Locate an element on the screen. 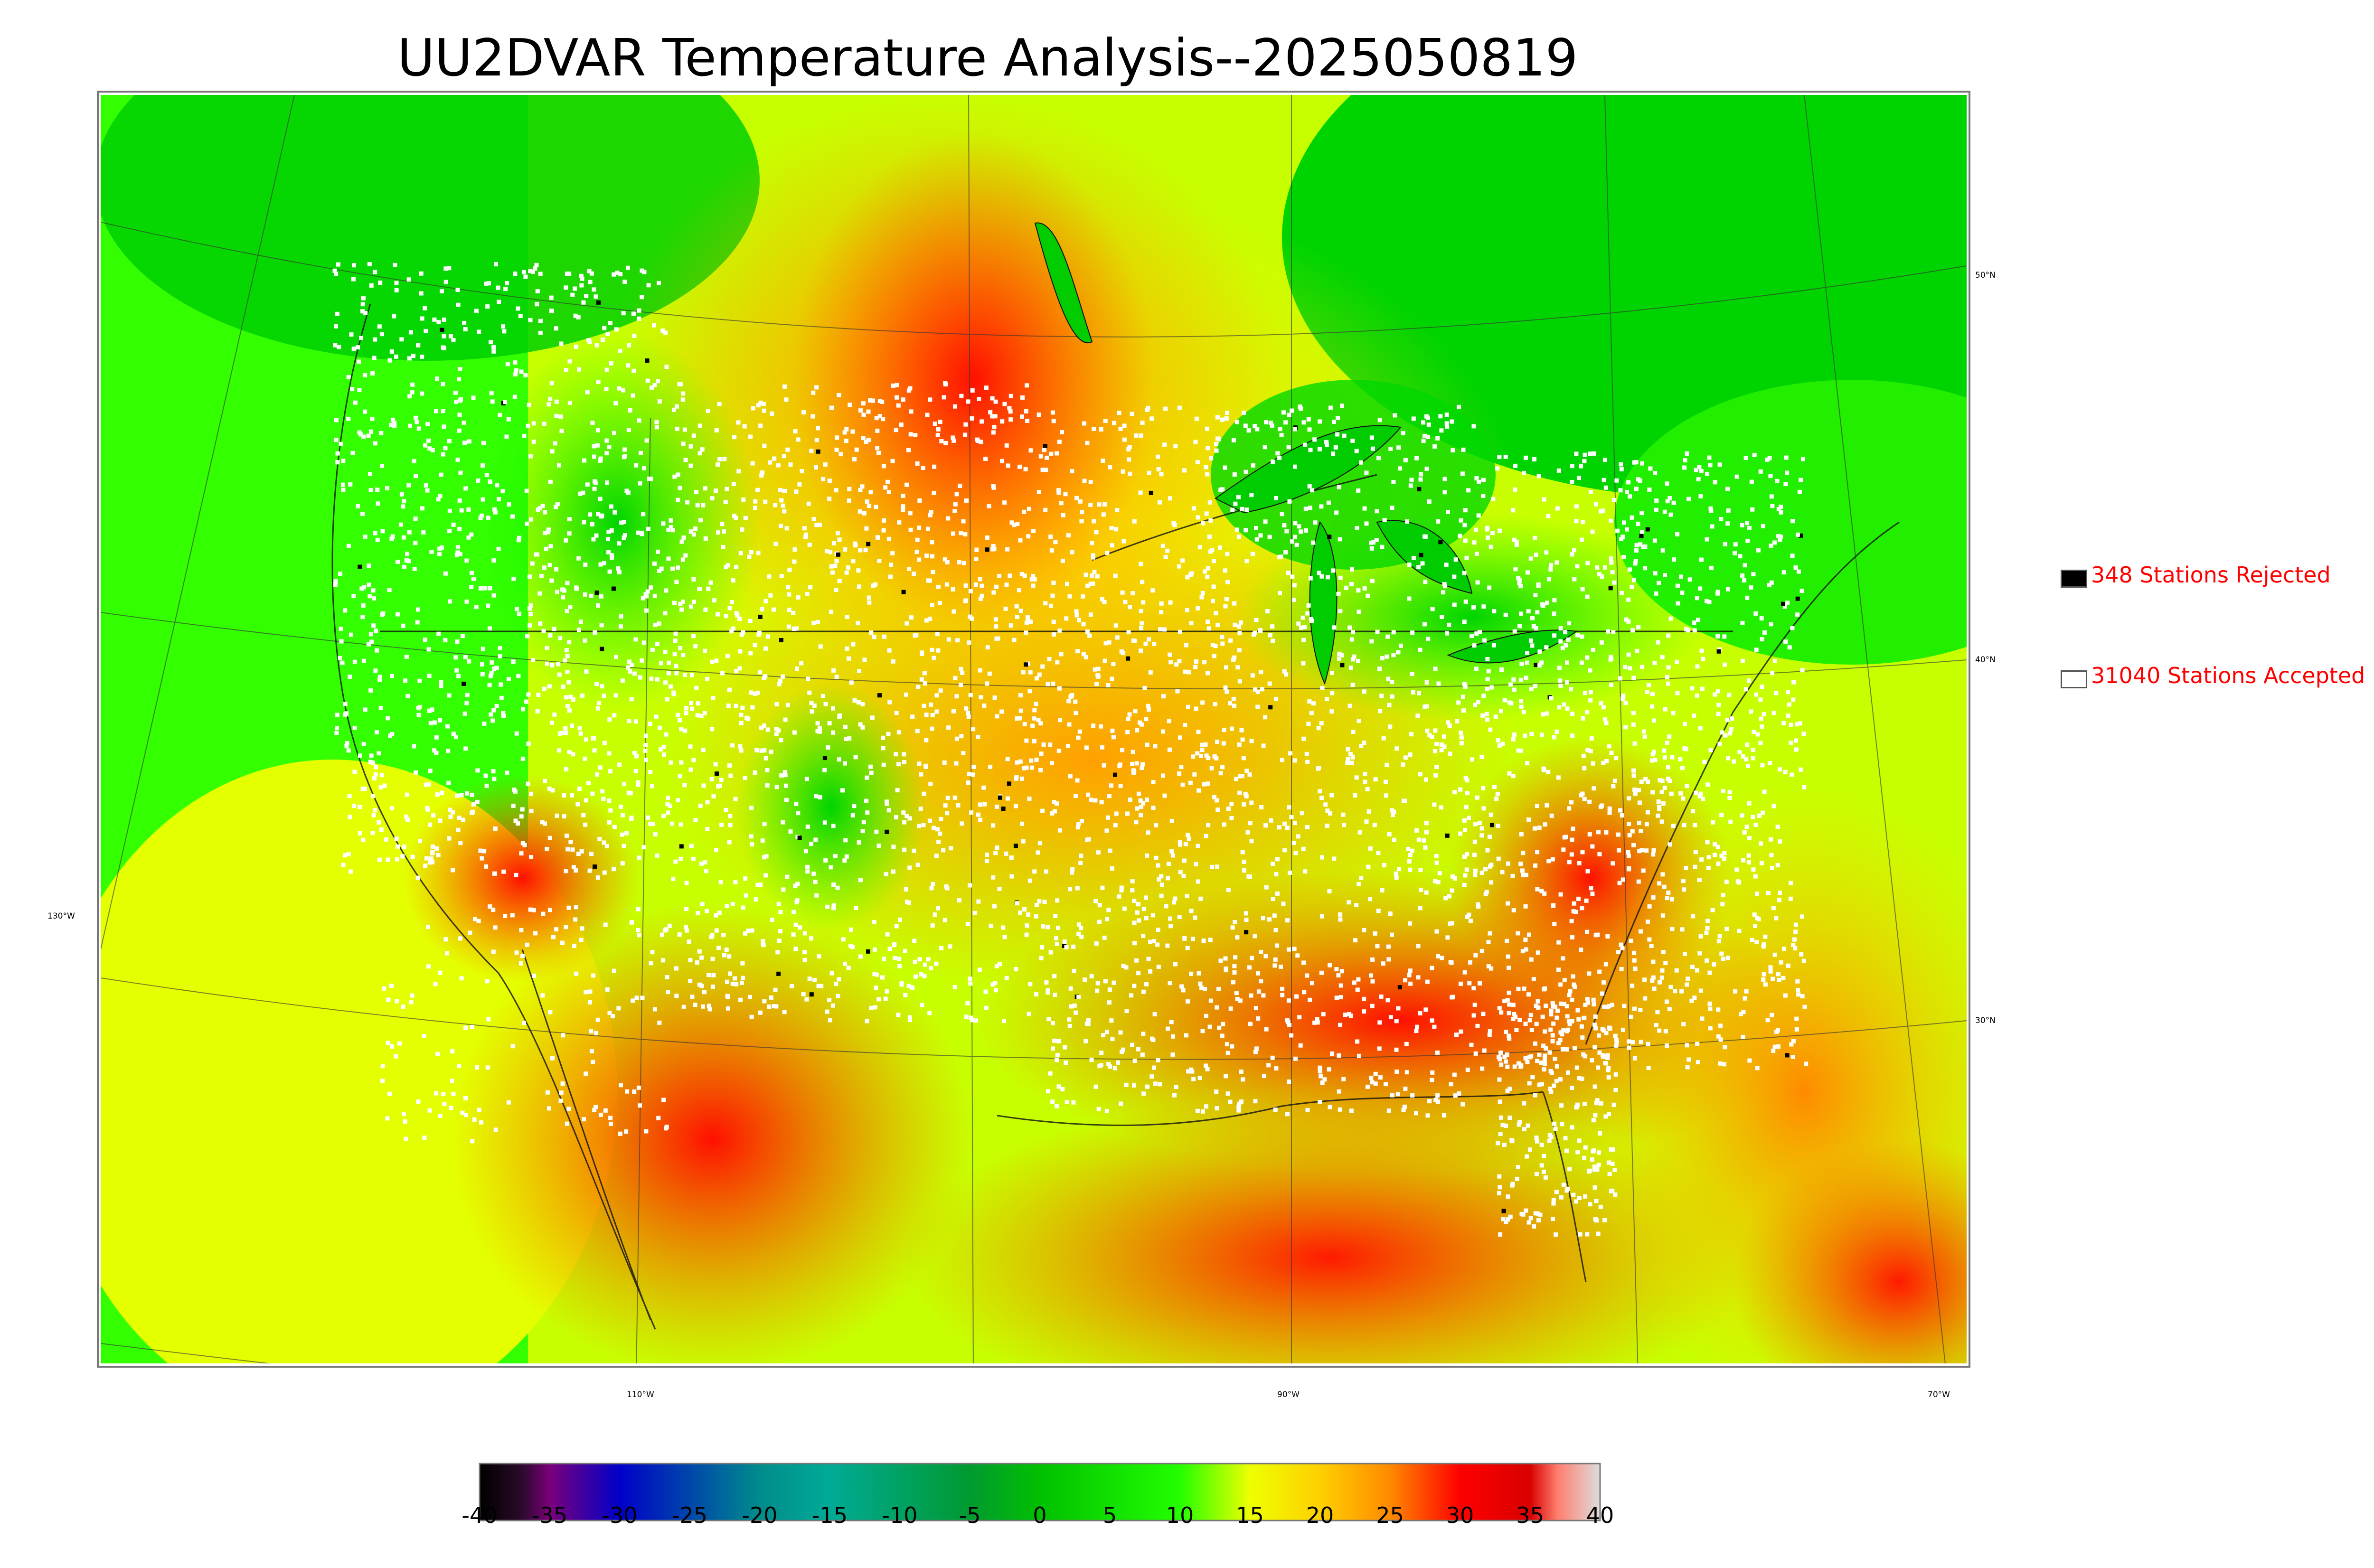 The width and height of the screenshot is (2374, 1568). colorbar-tick-label: 40 is located at coordinates (1600, 1515).